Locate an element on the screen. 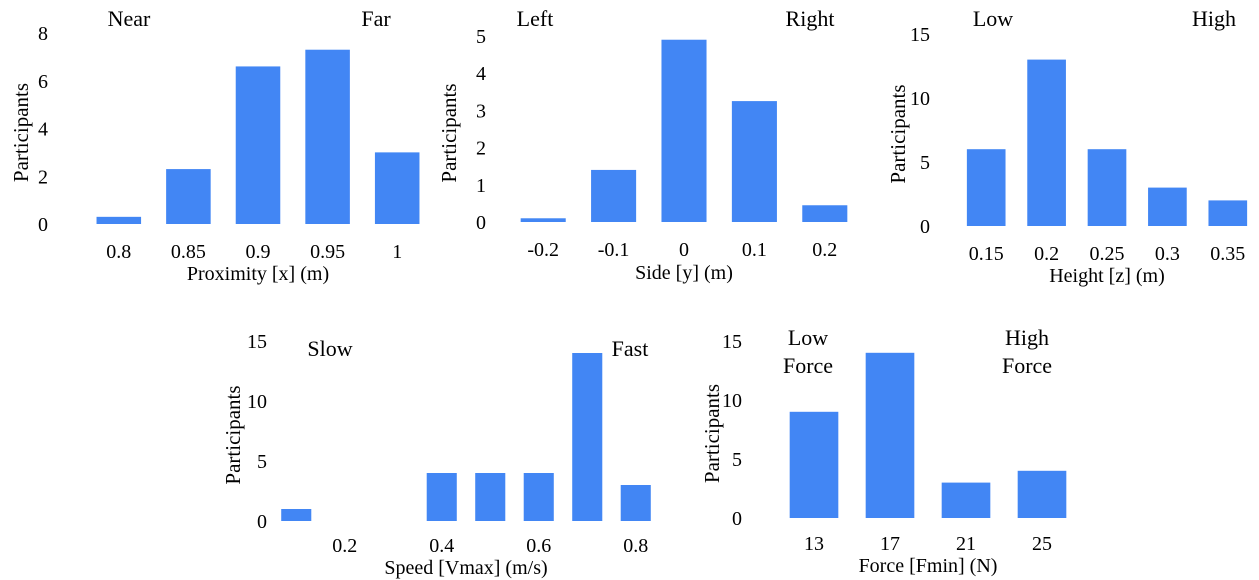 The width and height of the screenshot is (1259, 580). speed-xtick-label: 0.2 is located at coordinates (344, 546).